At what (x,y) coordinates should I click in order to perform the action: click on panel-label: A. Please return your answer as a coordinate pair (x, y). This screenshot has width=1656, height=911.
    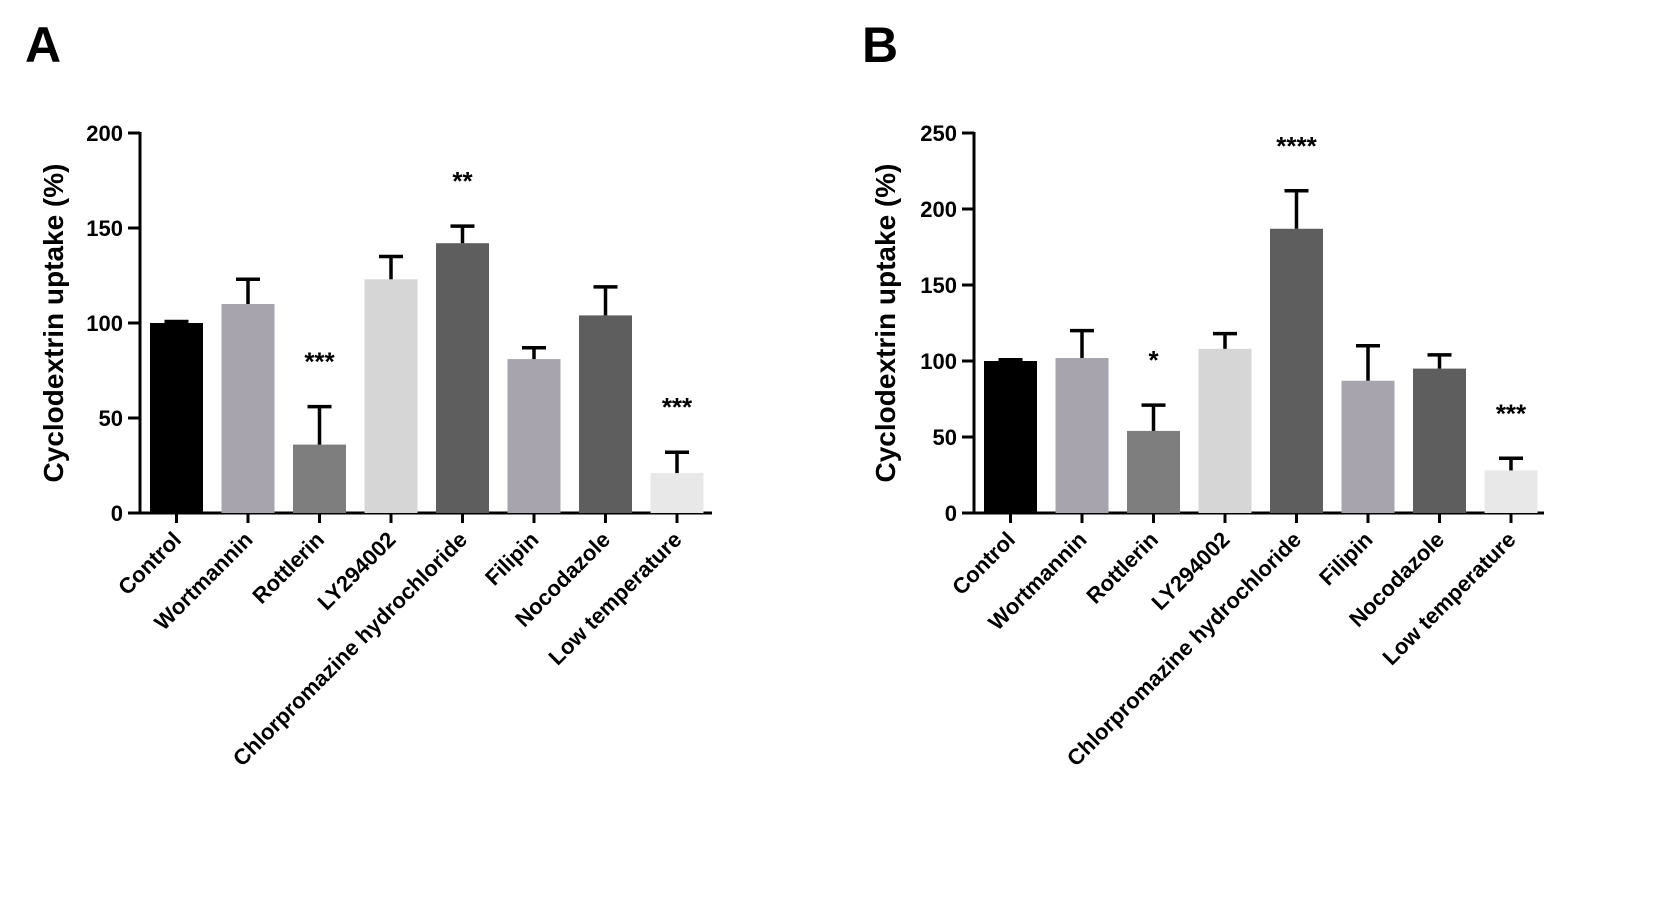
    Looking at the image, I should click on (43, 45).